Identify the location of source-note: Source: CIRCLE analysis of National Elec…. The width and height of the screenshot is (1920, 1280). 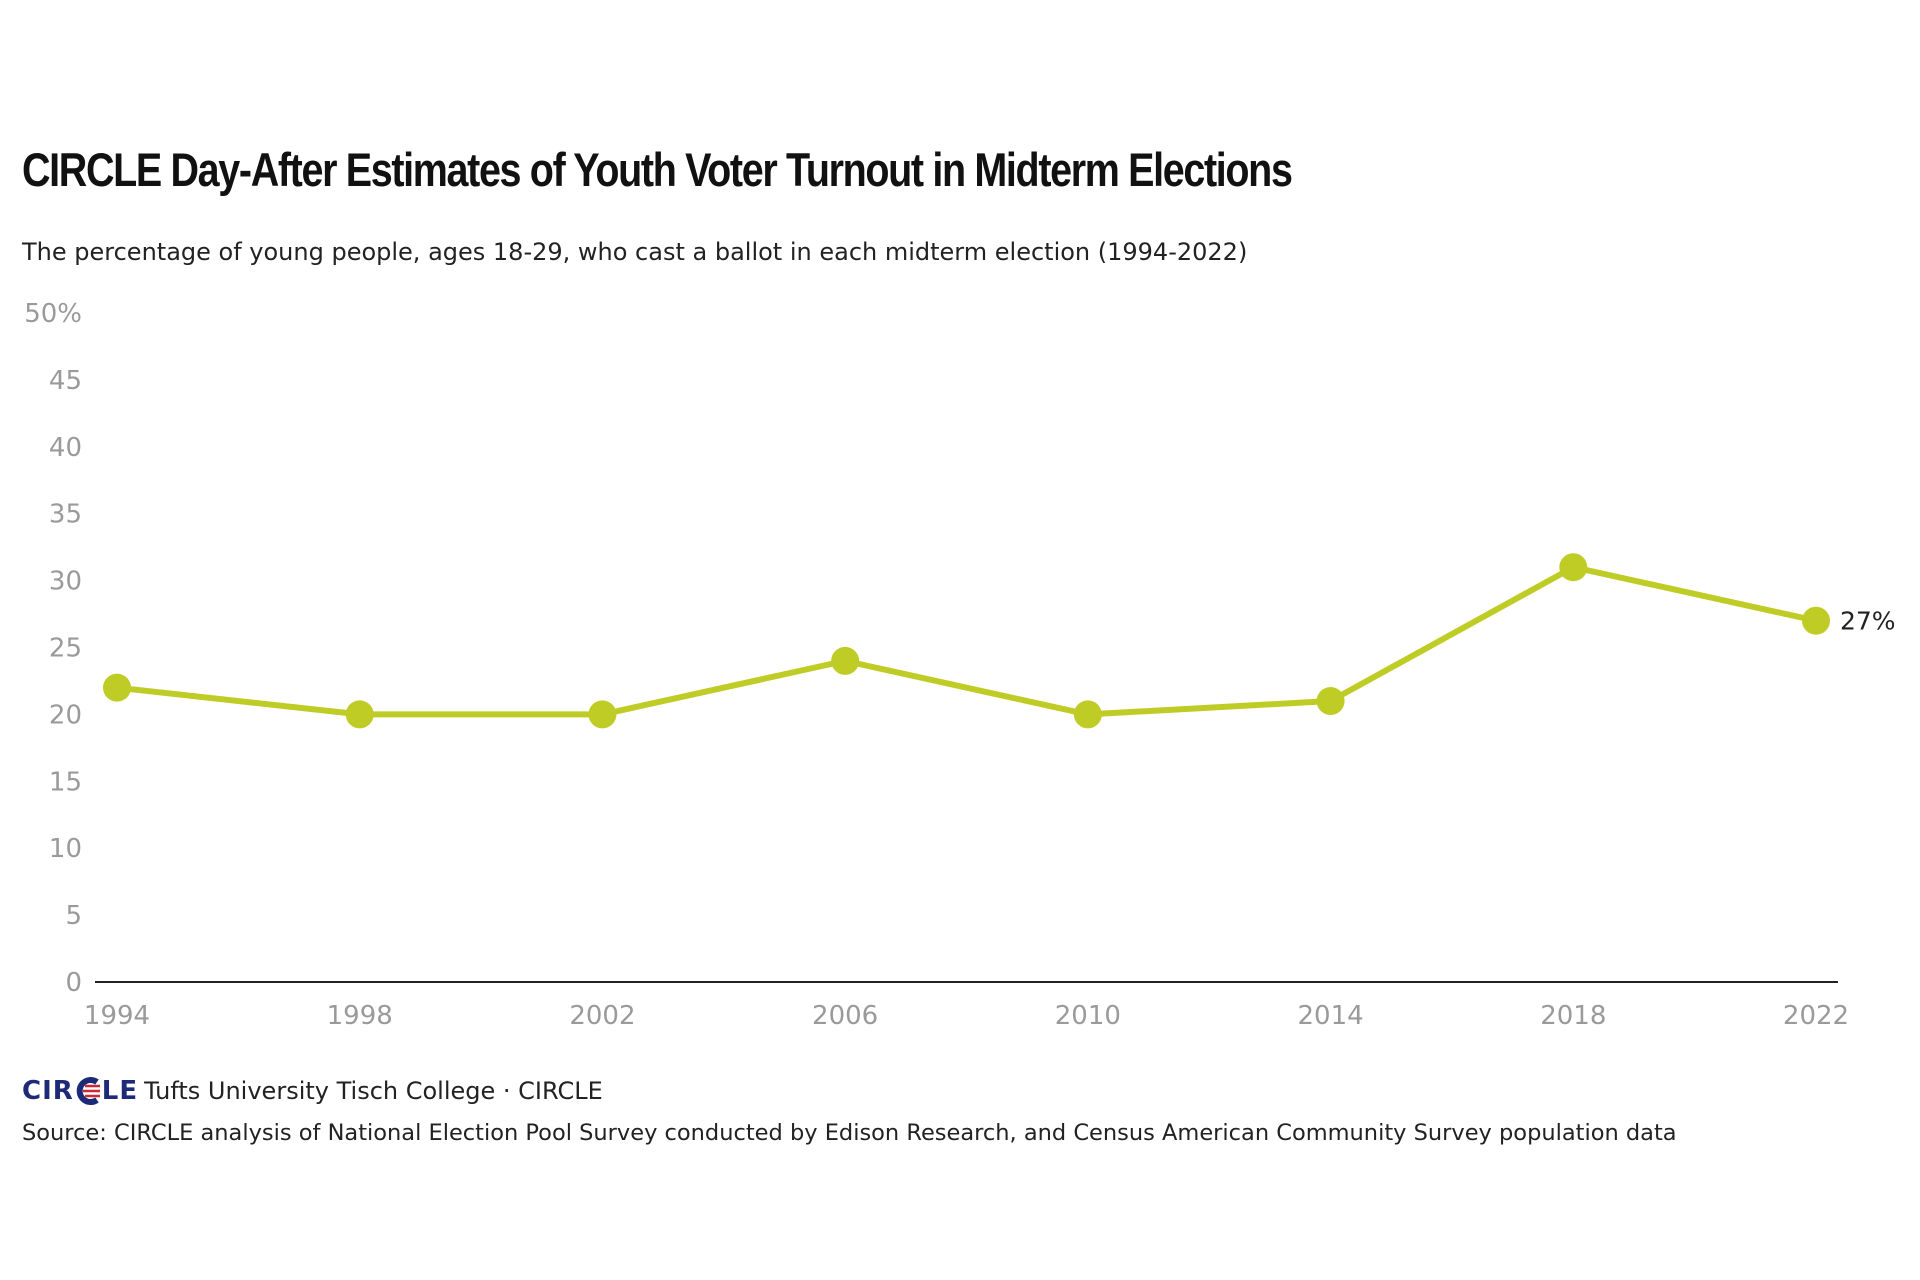
(849, 1133).